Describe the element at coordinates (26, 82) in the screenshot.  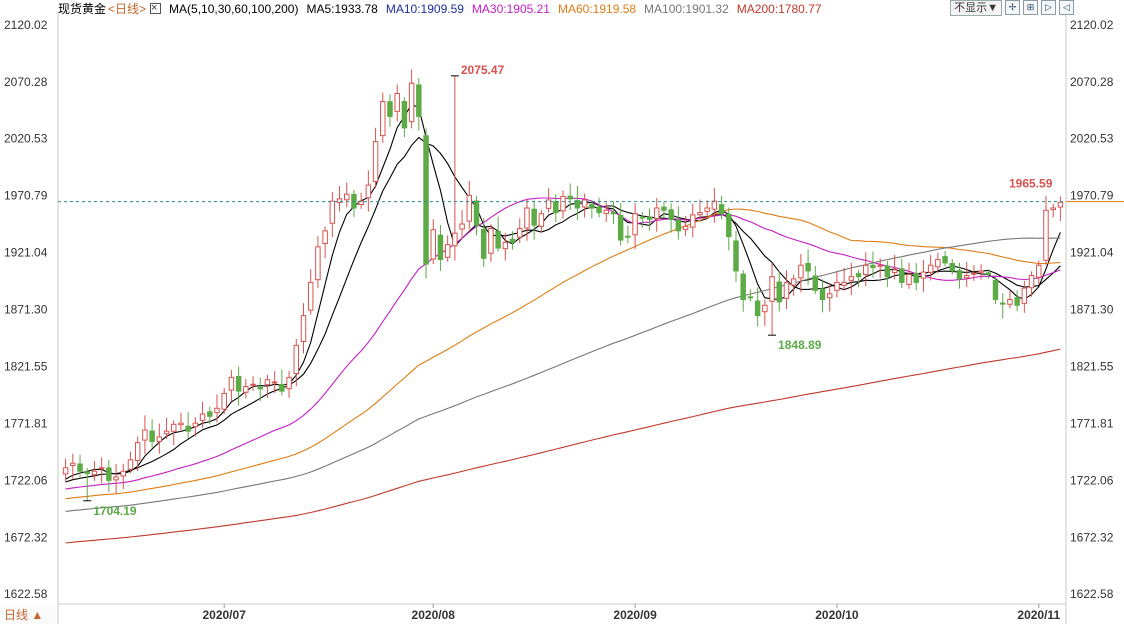
I see `y-tick-left: 2070.28` at that location.